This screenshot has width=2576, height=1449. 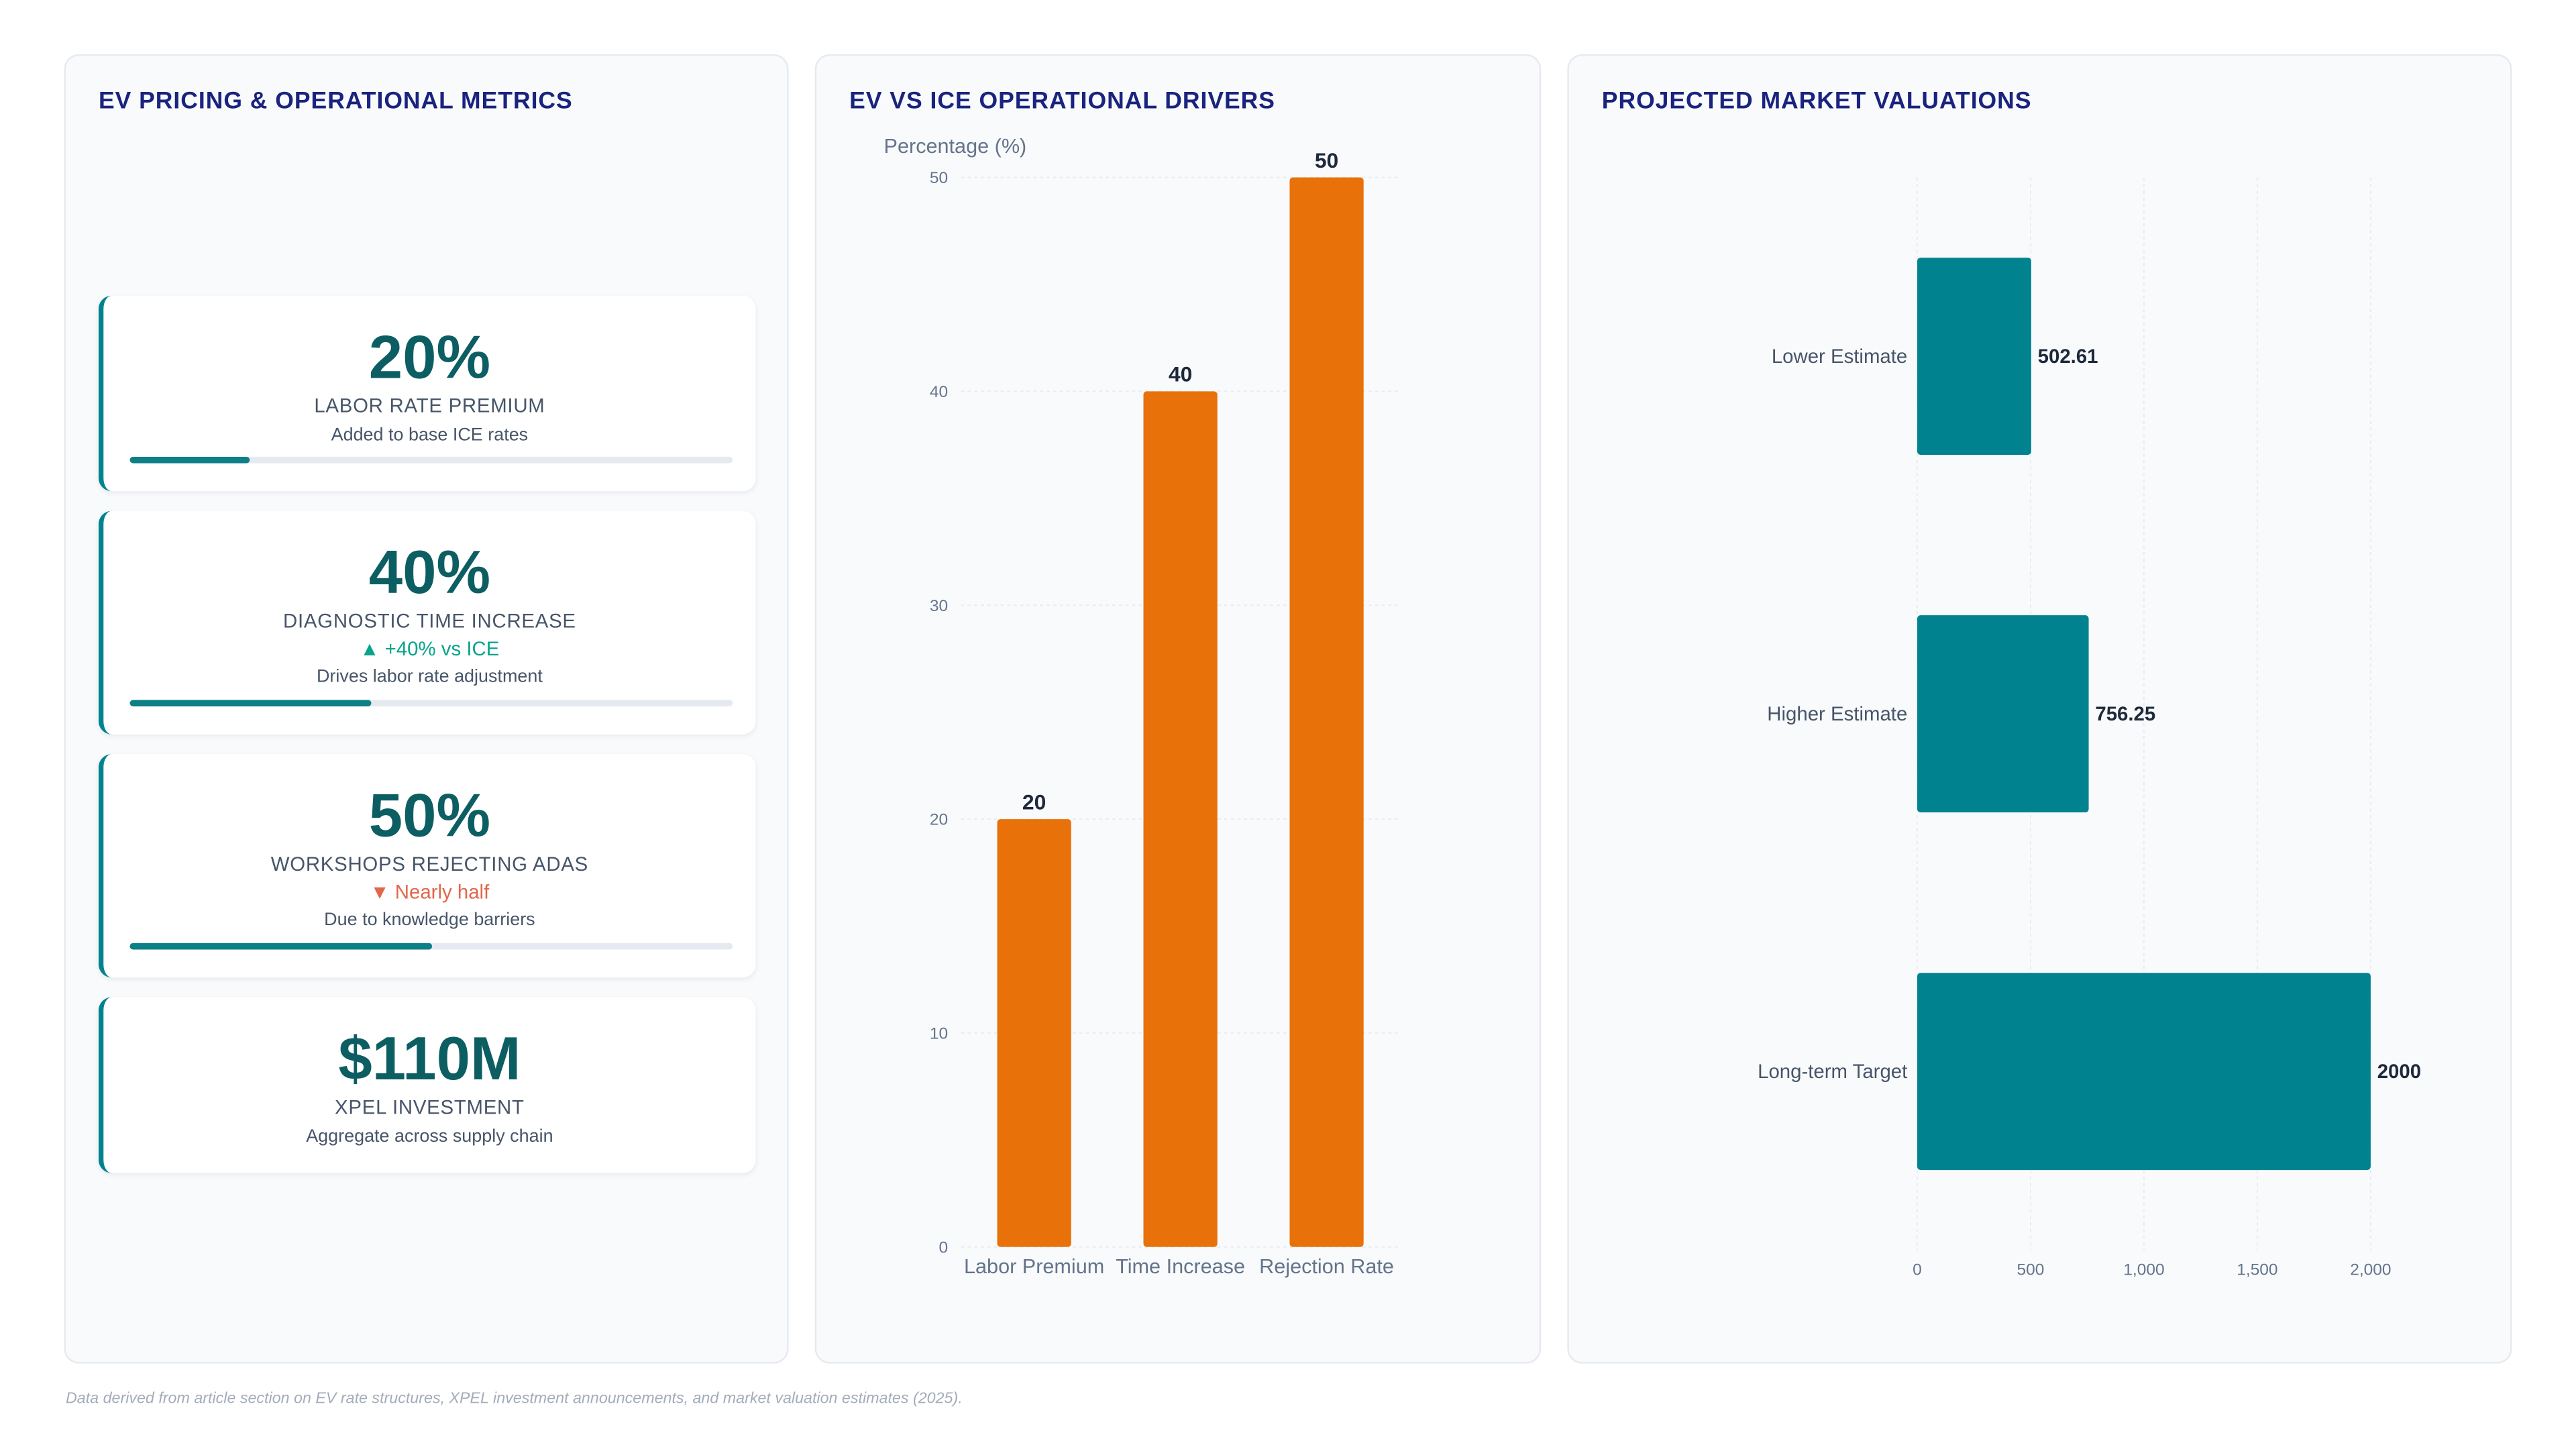 I want to click on valuations-x-tick-label: 1,500, so click(x=2257, y=1269).